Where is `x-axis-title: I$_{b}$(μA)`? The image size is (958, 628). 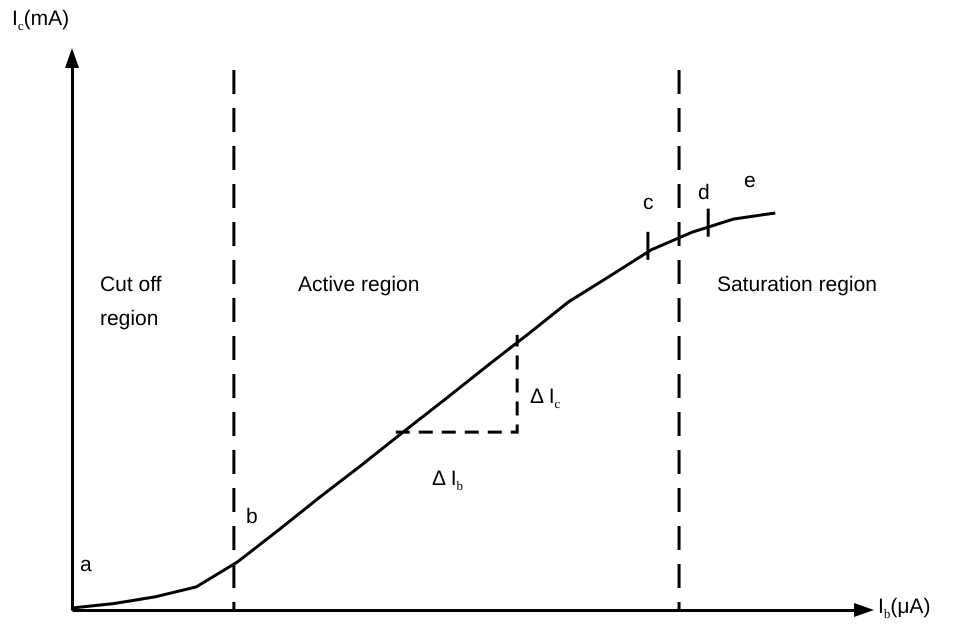 x-axis-title: I$_{b}$(μA) is located at coordinates (904, 609).